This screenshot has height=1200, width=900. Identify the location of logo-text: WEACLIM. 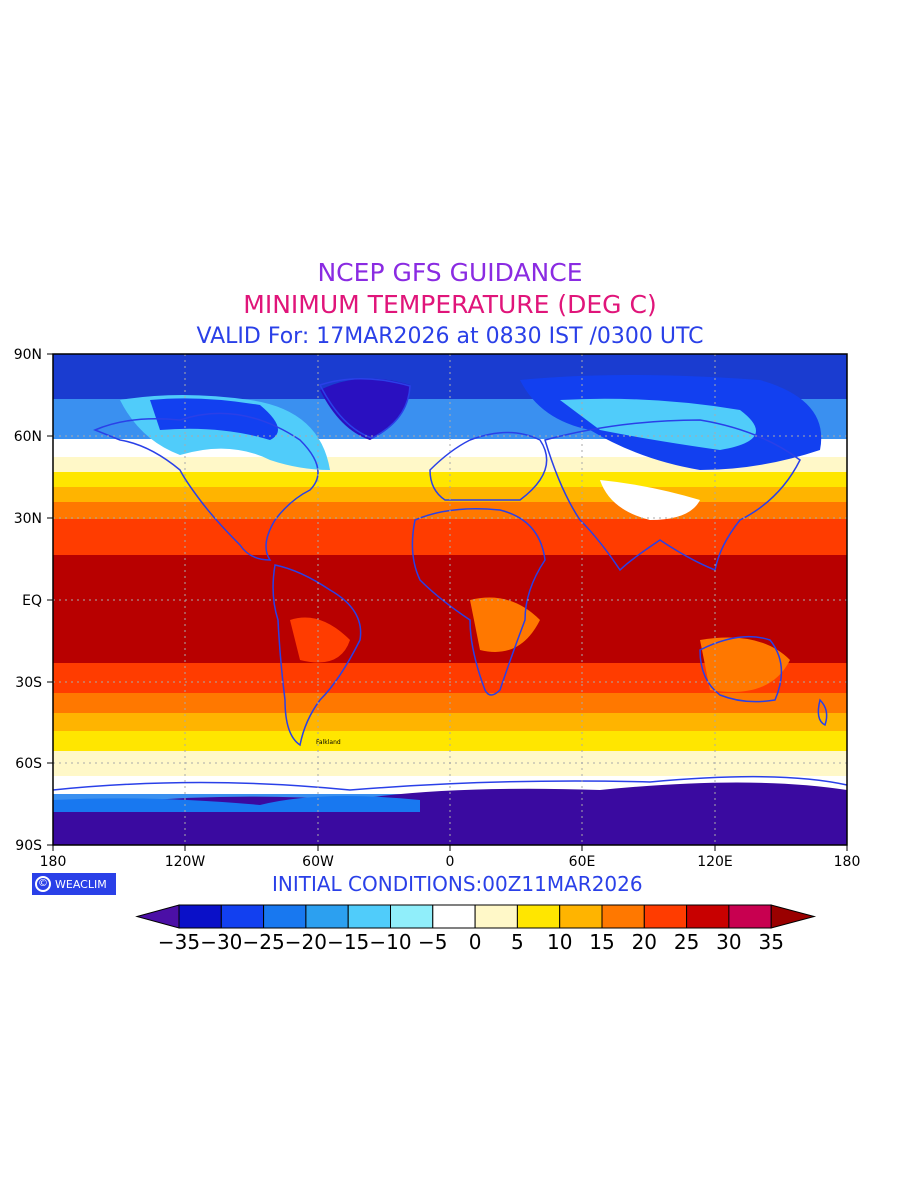
(81, 884).